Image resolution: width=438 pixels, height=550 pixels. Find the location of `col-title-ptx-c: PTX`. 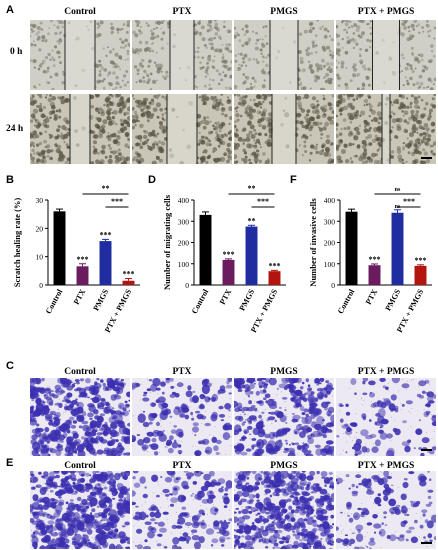

col-title-ptx-c: PTX is located at coordinates (182, 372).